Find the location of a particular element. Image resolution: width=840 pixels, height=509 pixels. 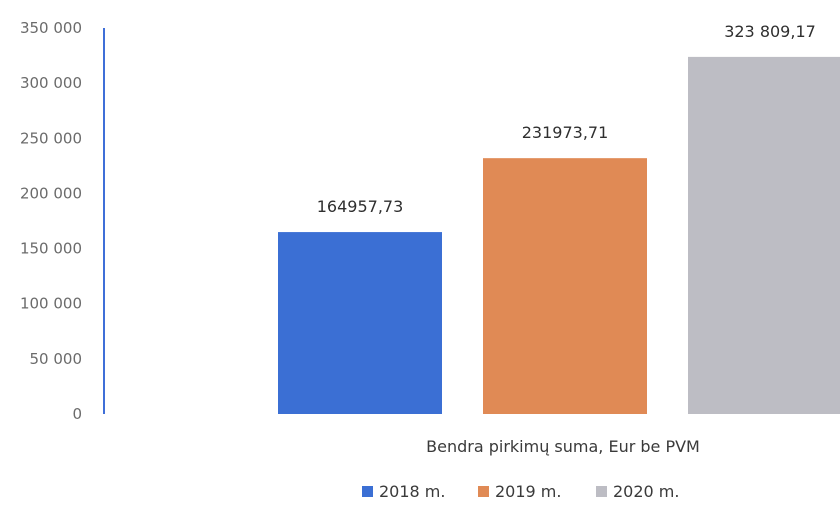

data-label: 323 809,17 is located at coordinates (770, 31).